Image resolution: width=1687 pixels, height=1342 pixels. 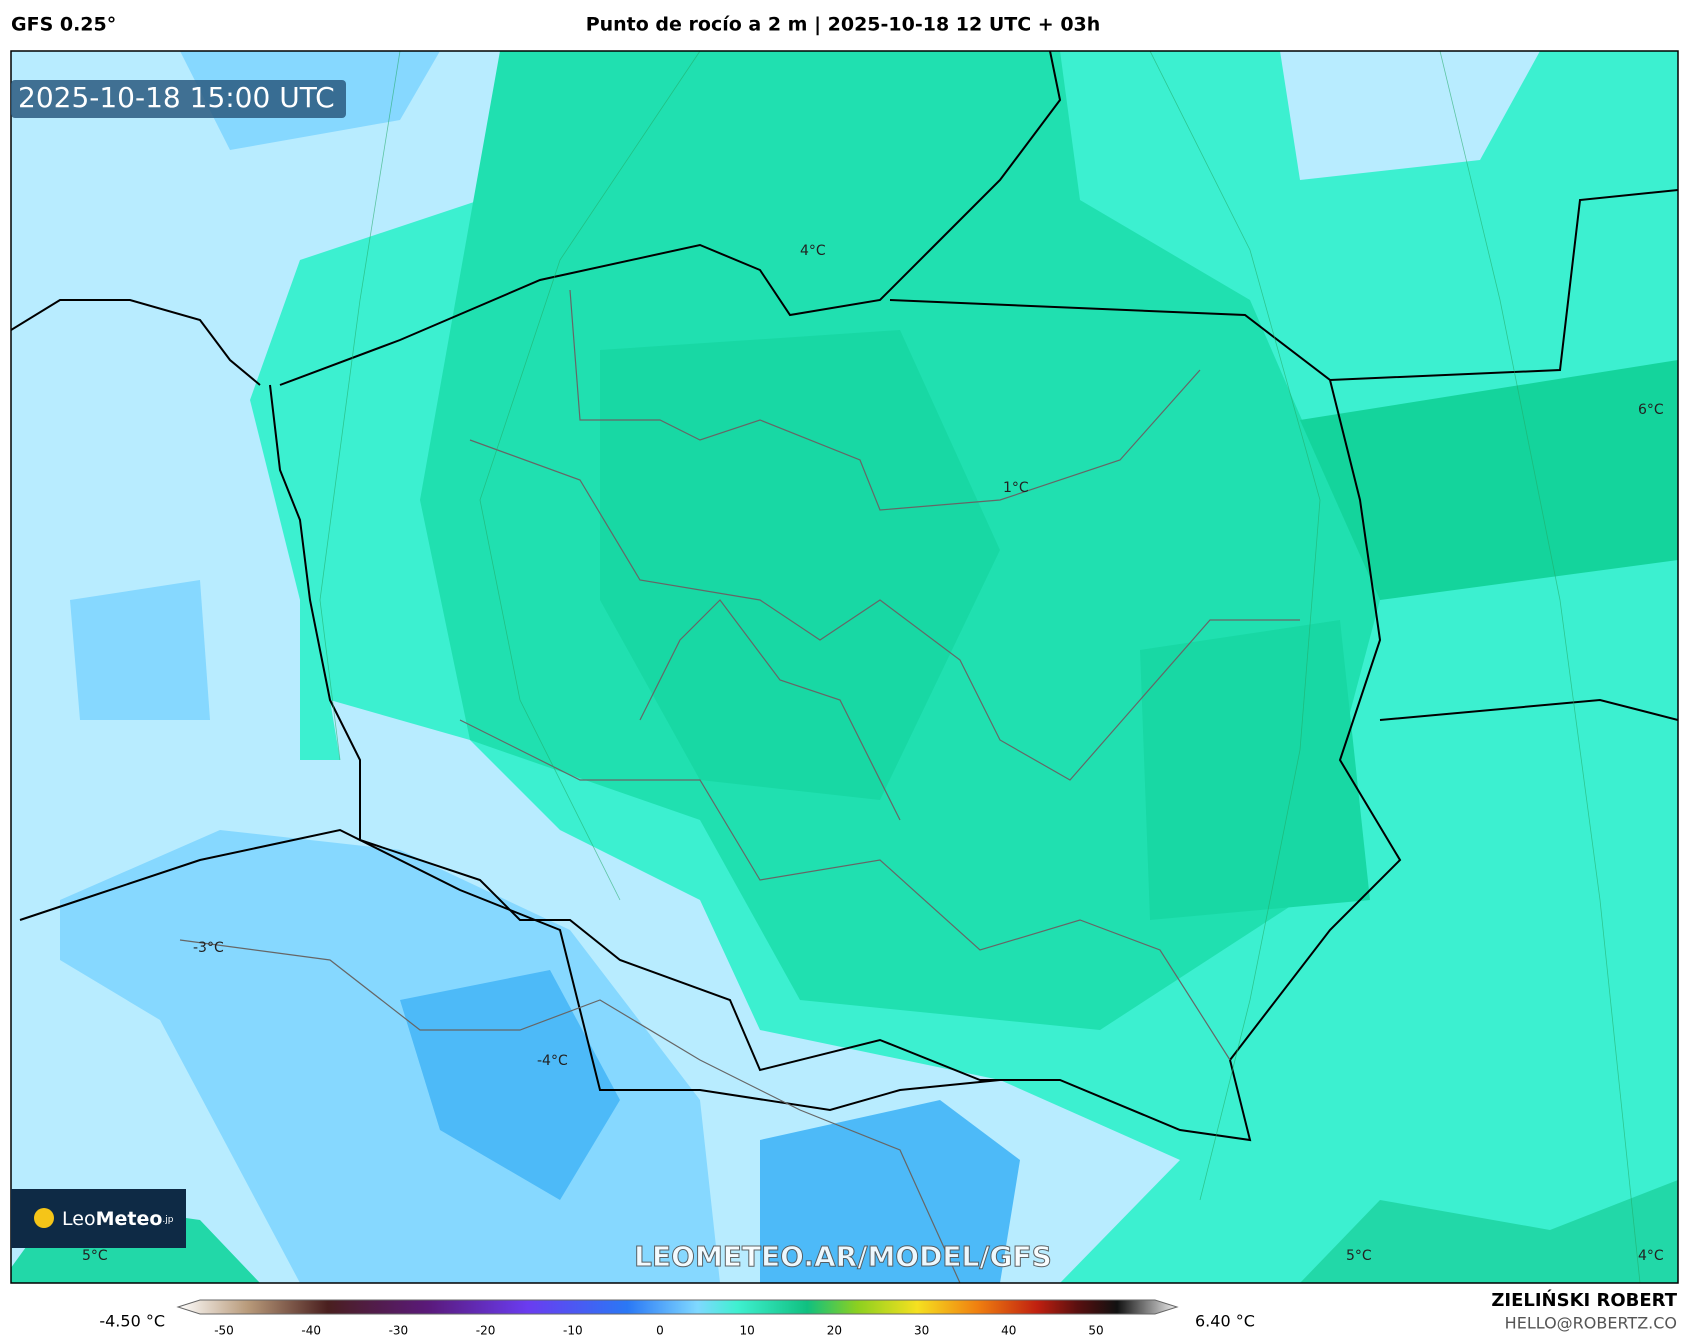 What do you see at coordinates (167, 1220) in the screenshot?
I see `logo-suffix: .jp` at bounding box center [167, 1220].